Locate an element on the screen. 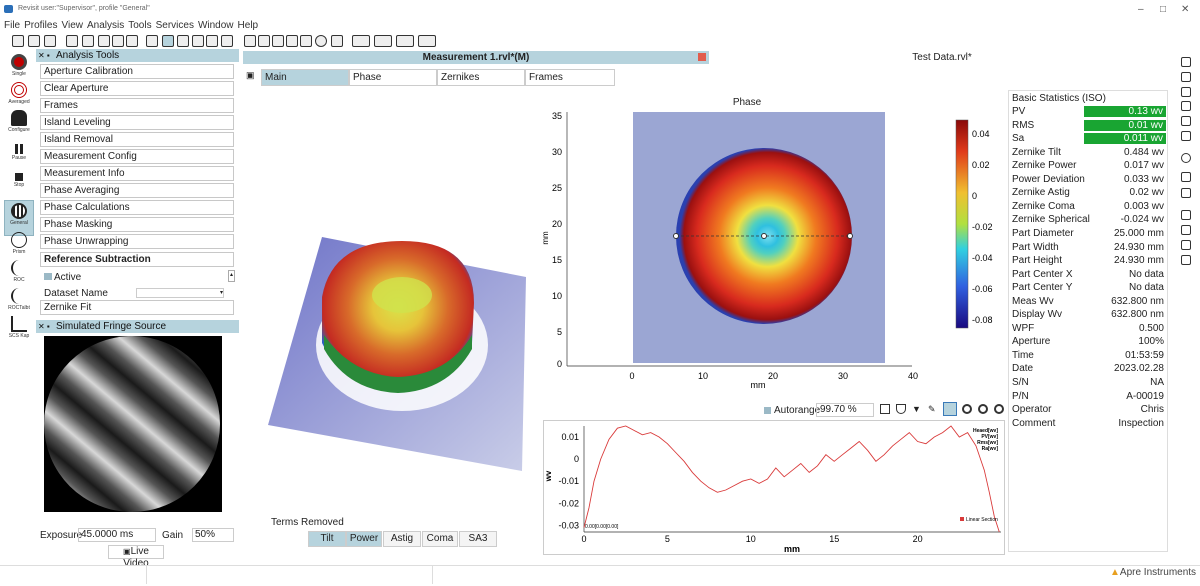 The image size is (1200, 586). section-handle-center is located at coordinates (764, 236).